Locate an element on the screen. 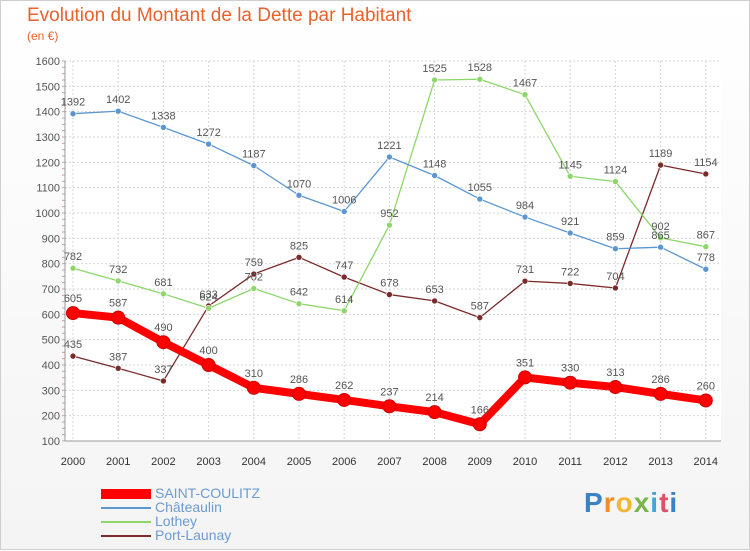 Image resolution: width=750 pixels, height=551 pixels. data-label-chateaulin: 1338 is located at coordinates (163, 116).